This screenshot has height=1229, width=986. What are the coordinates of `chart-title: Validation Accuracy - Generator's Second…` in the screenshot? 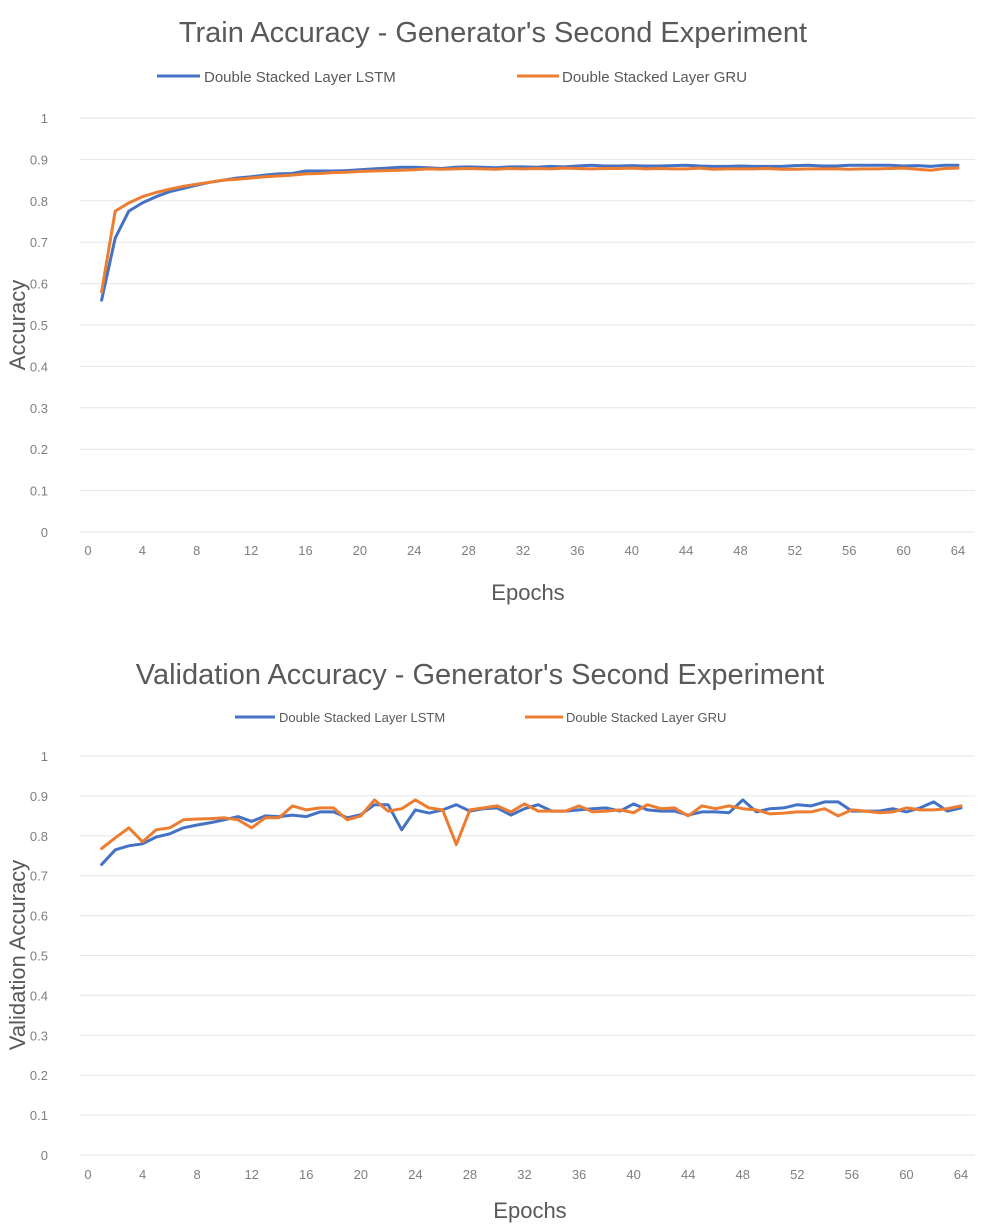 It's located at (480, 675).